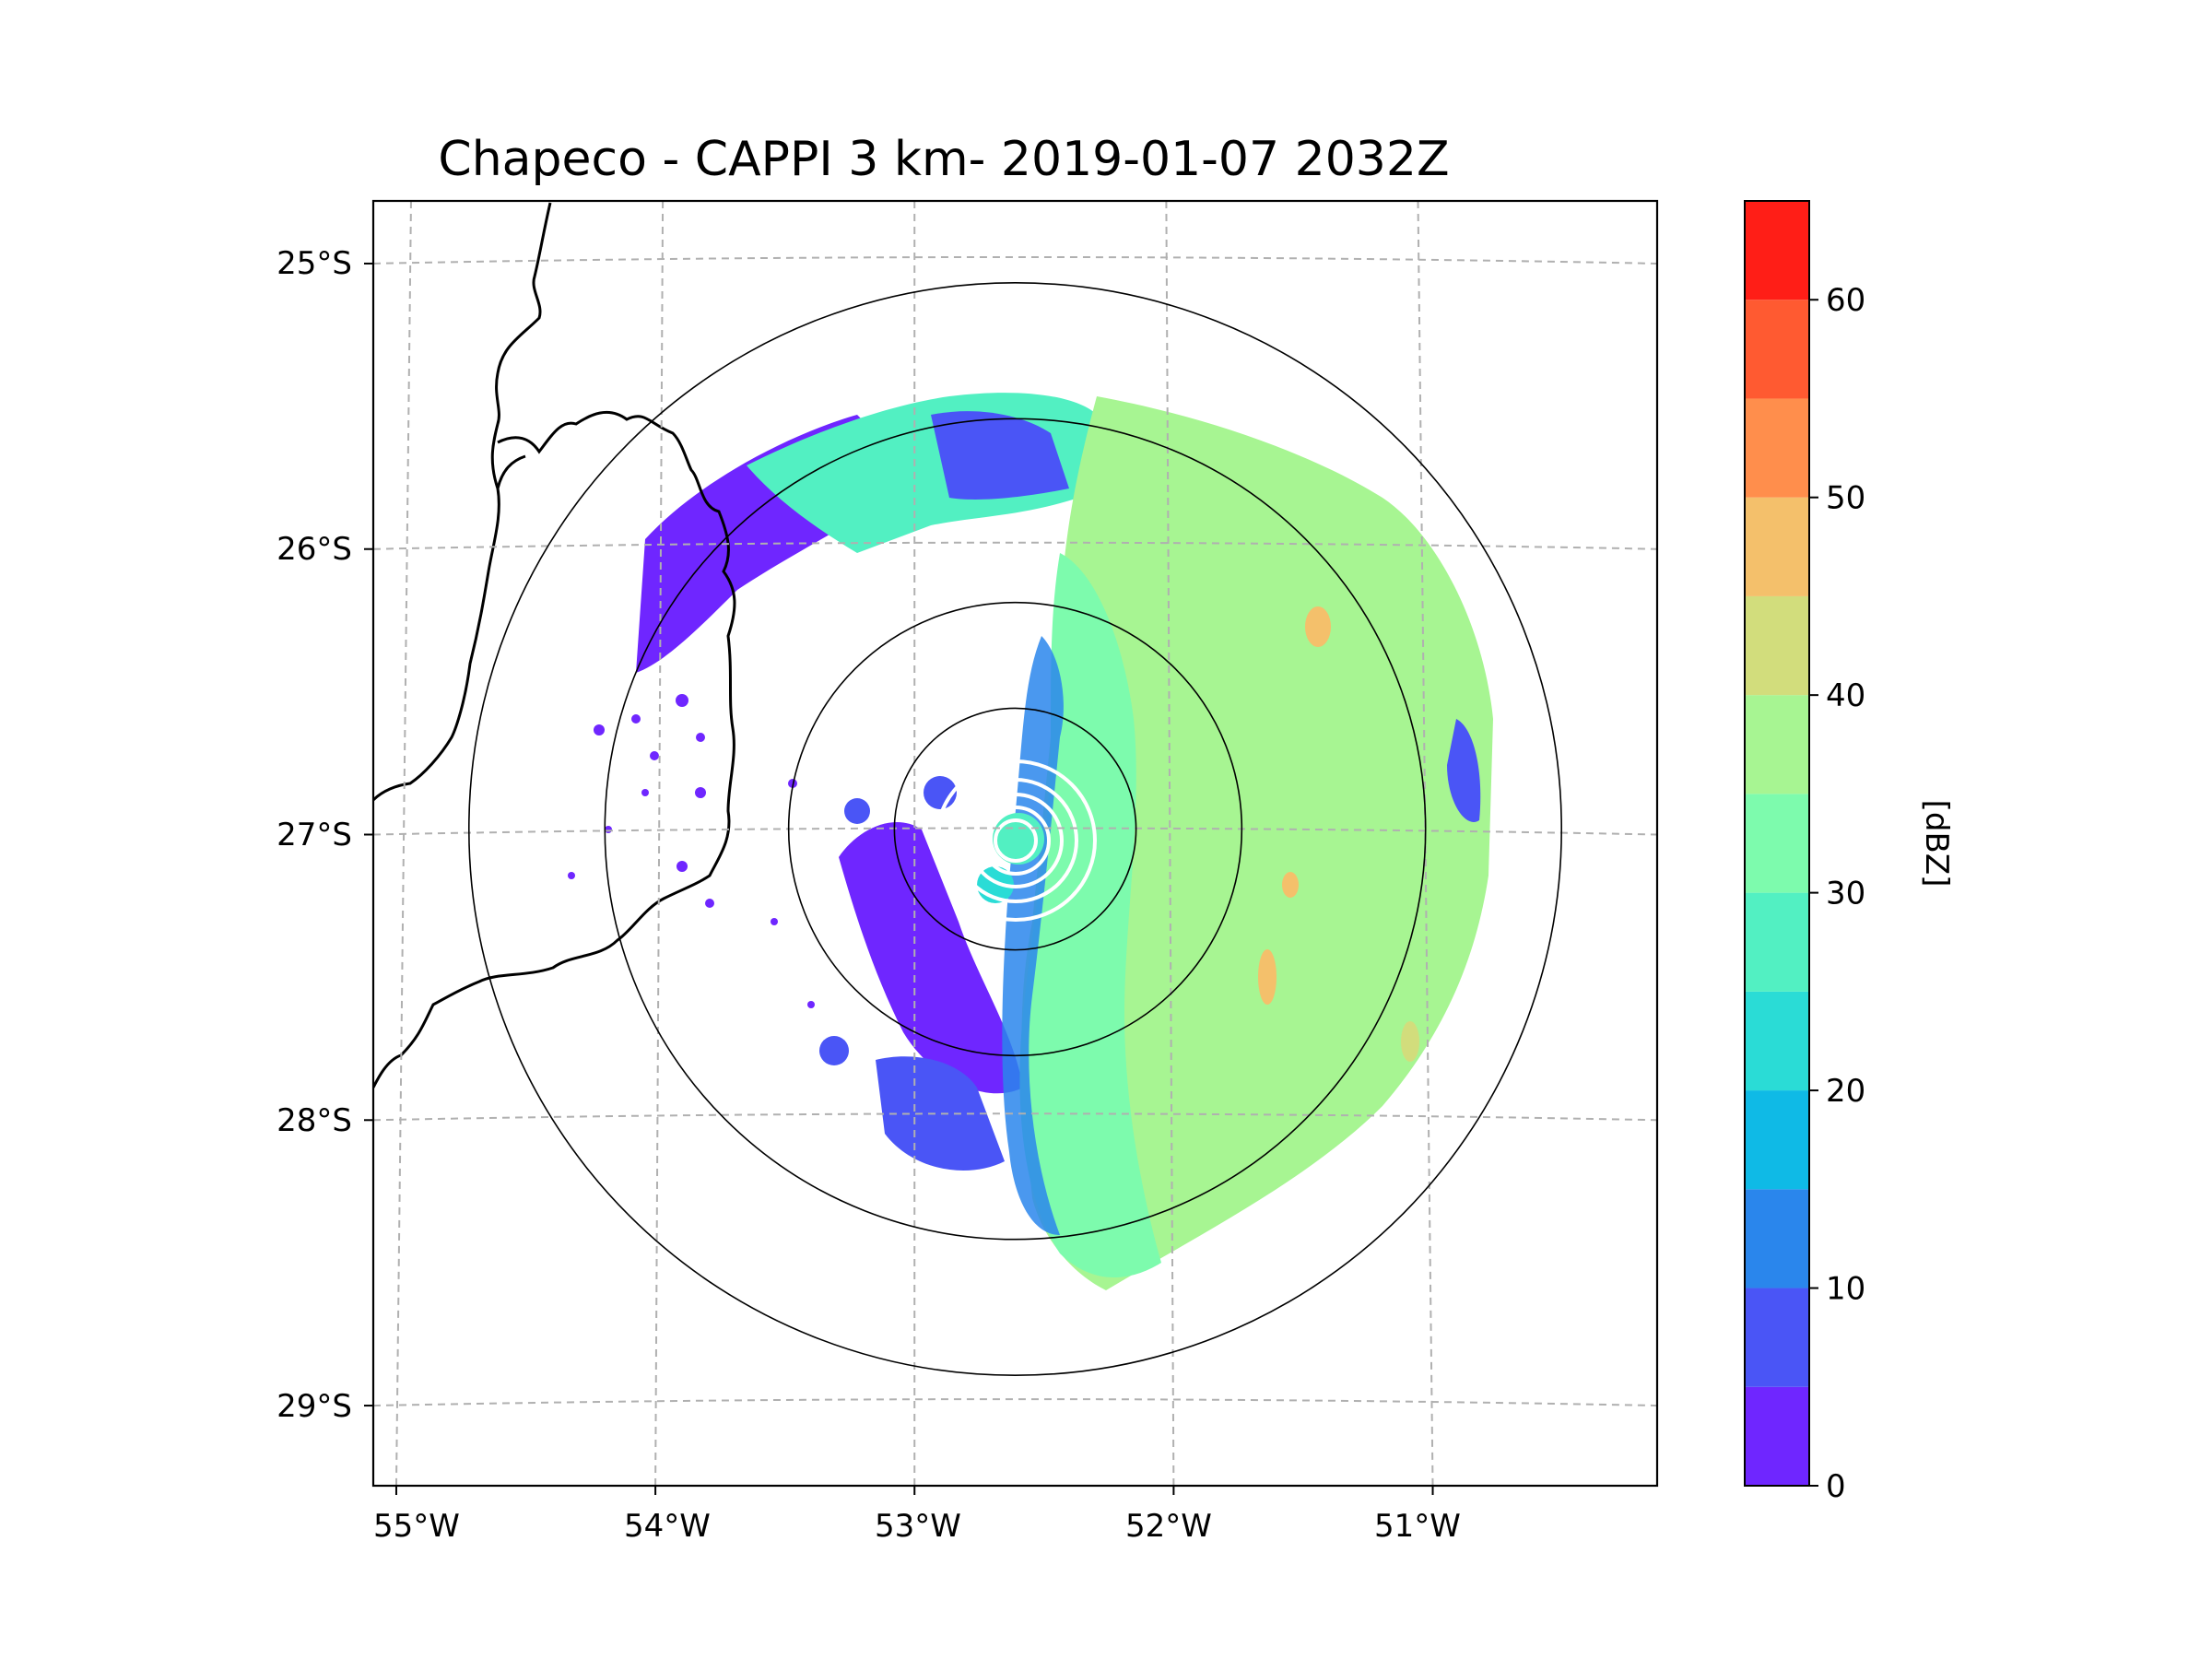 Image resolution: width=2212 pixels, height=1659 pixels. I want to click on lat-tick-label: 28°S, so click(314, 1120).